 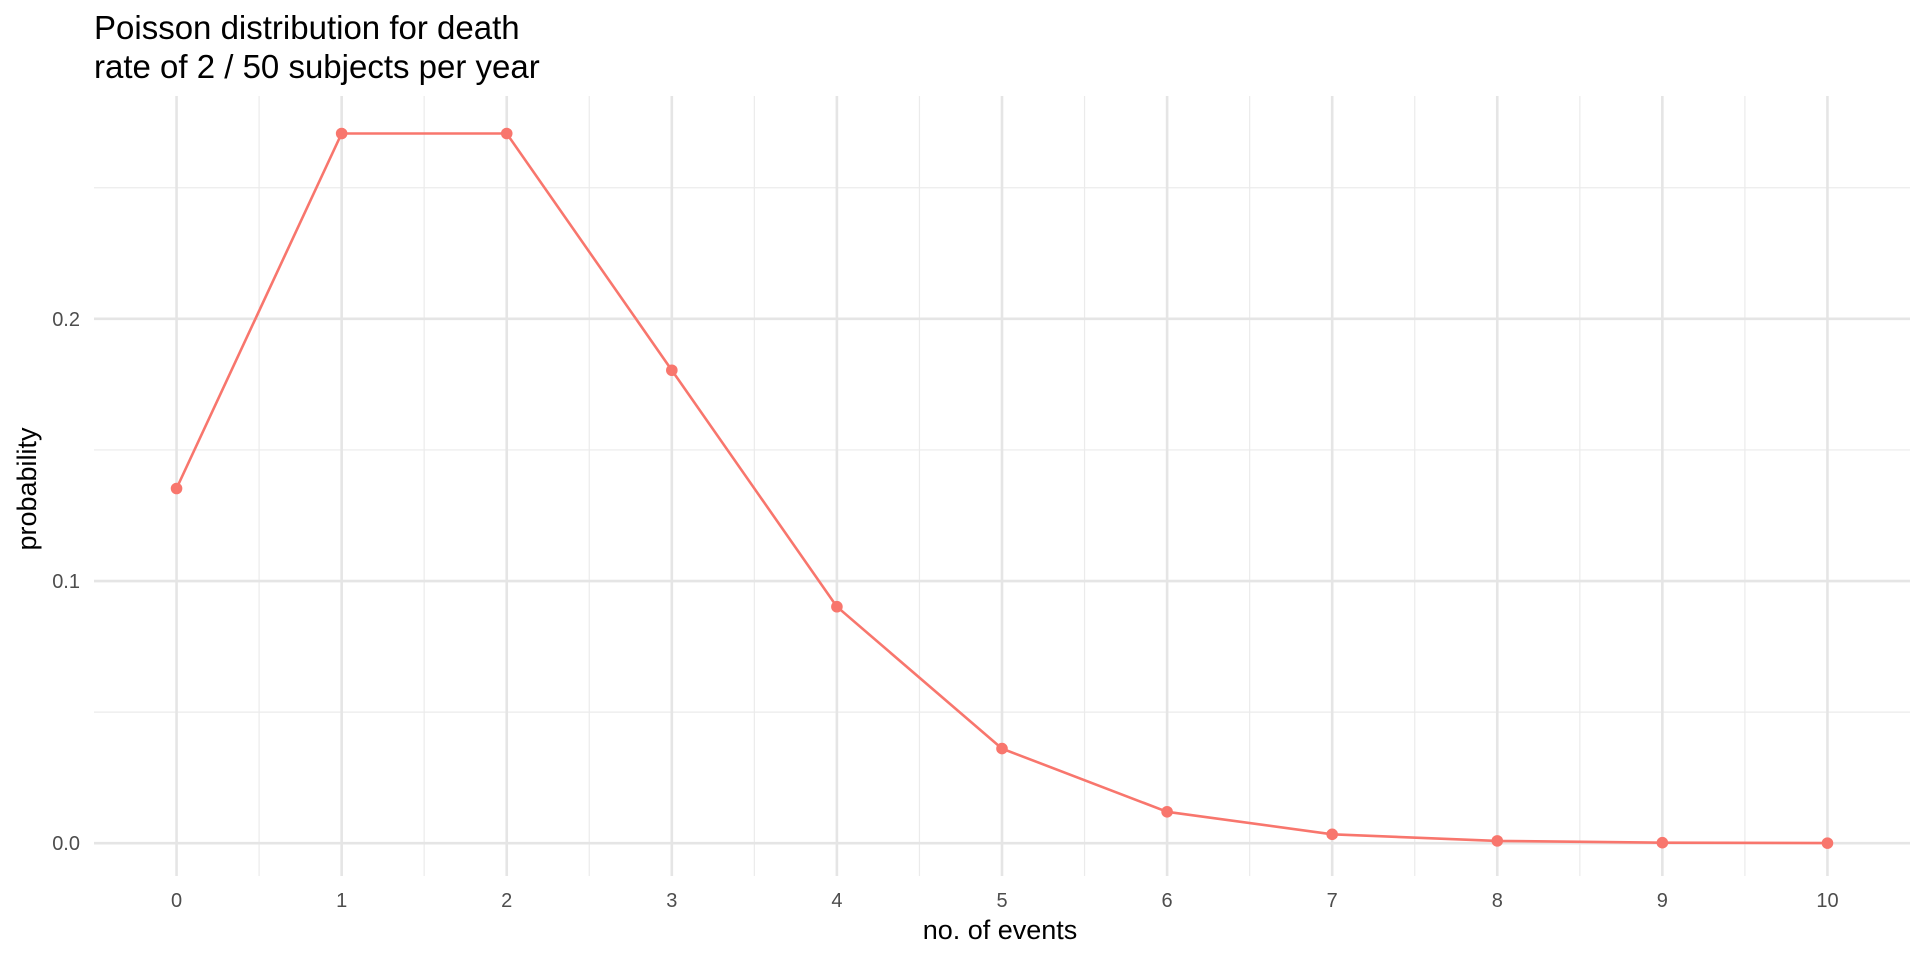 I want to click on y-axis-title: probability, so click(x=27, y=489).